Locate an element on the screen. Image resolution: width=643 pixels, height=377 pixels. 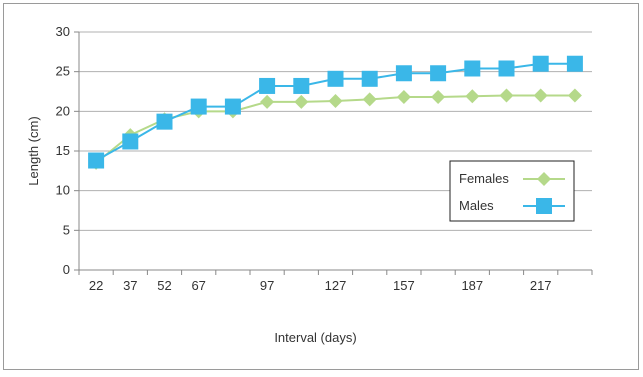
x-tick-labels: 22 37 52 67 97 127 157 187 217 is located at coordinates (320, 285).